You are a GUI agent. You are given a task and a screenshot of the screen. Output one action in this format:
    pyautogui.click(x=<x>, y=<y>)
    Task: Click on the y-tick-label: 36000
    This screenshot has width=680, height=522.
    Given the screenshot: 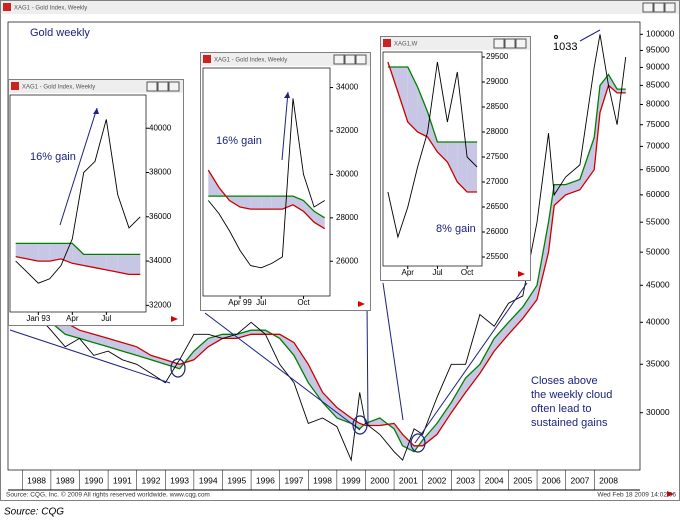 What is the action you would take?
    pyautogui.click(x=160, y=216)
    